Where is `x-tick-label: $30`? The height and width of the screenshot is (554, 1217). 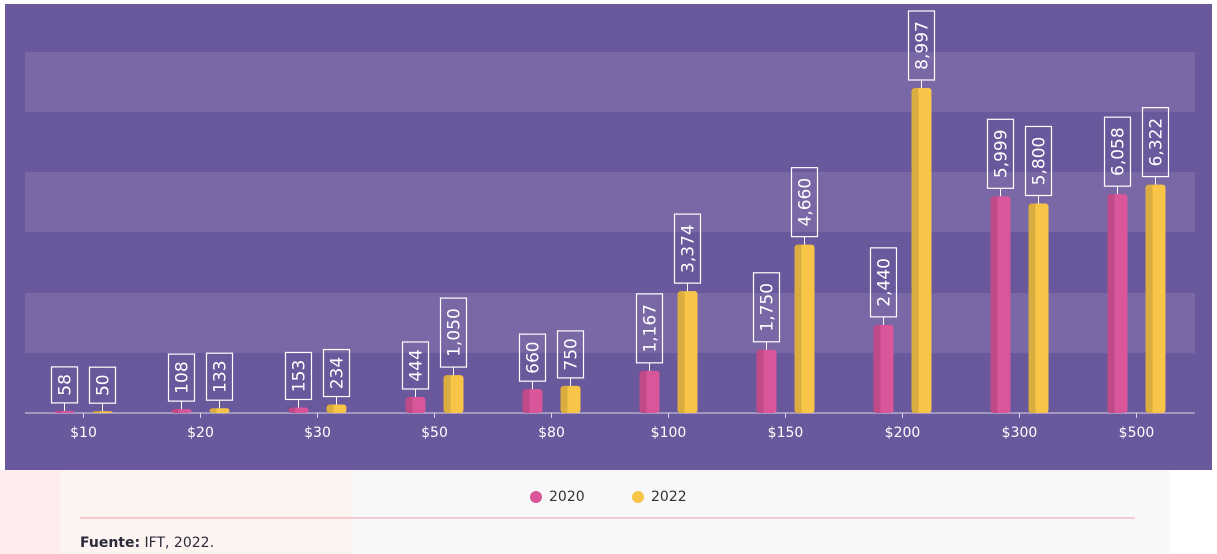
x-tick-label: $30 is located at coordinates (317, 433).